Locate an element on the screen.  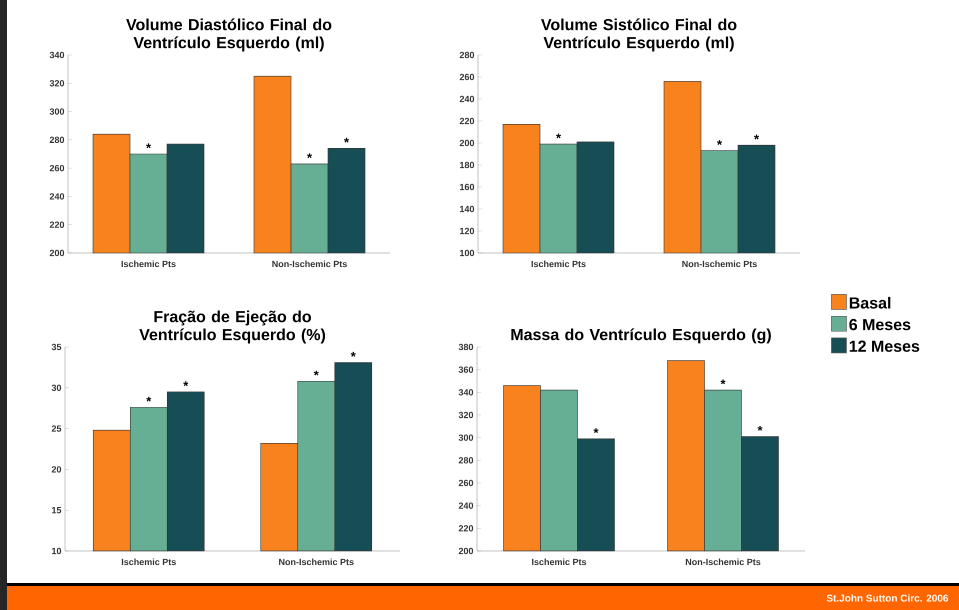
text: St.John Sutton Circ. 2006 is located at coordinates (887, 598).